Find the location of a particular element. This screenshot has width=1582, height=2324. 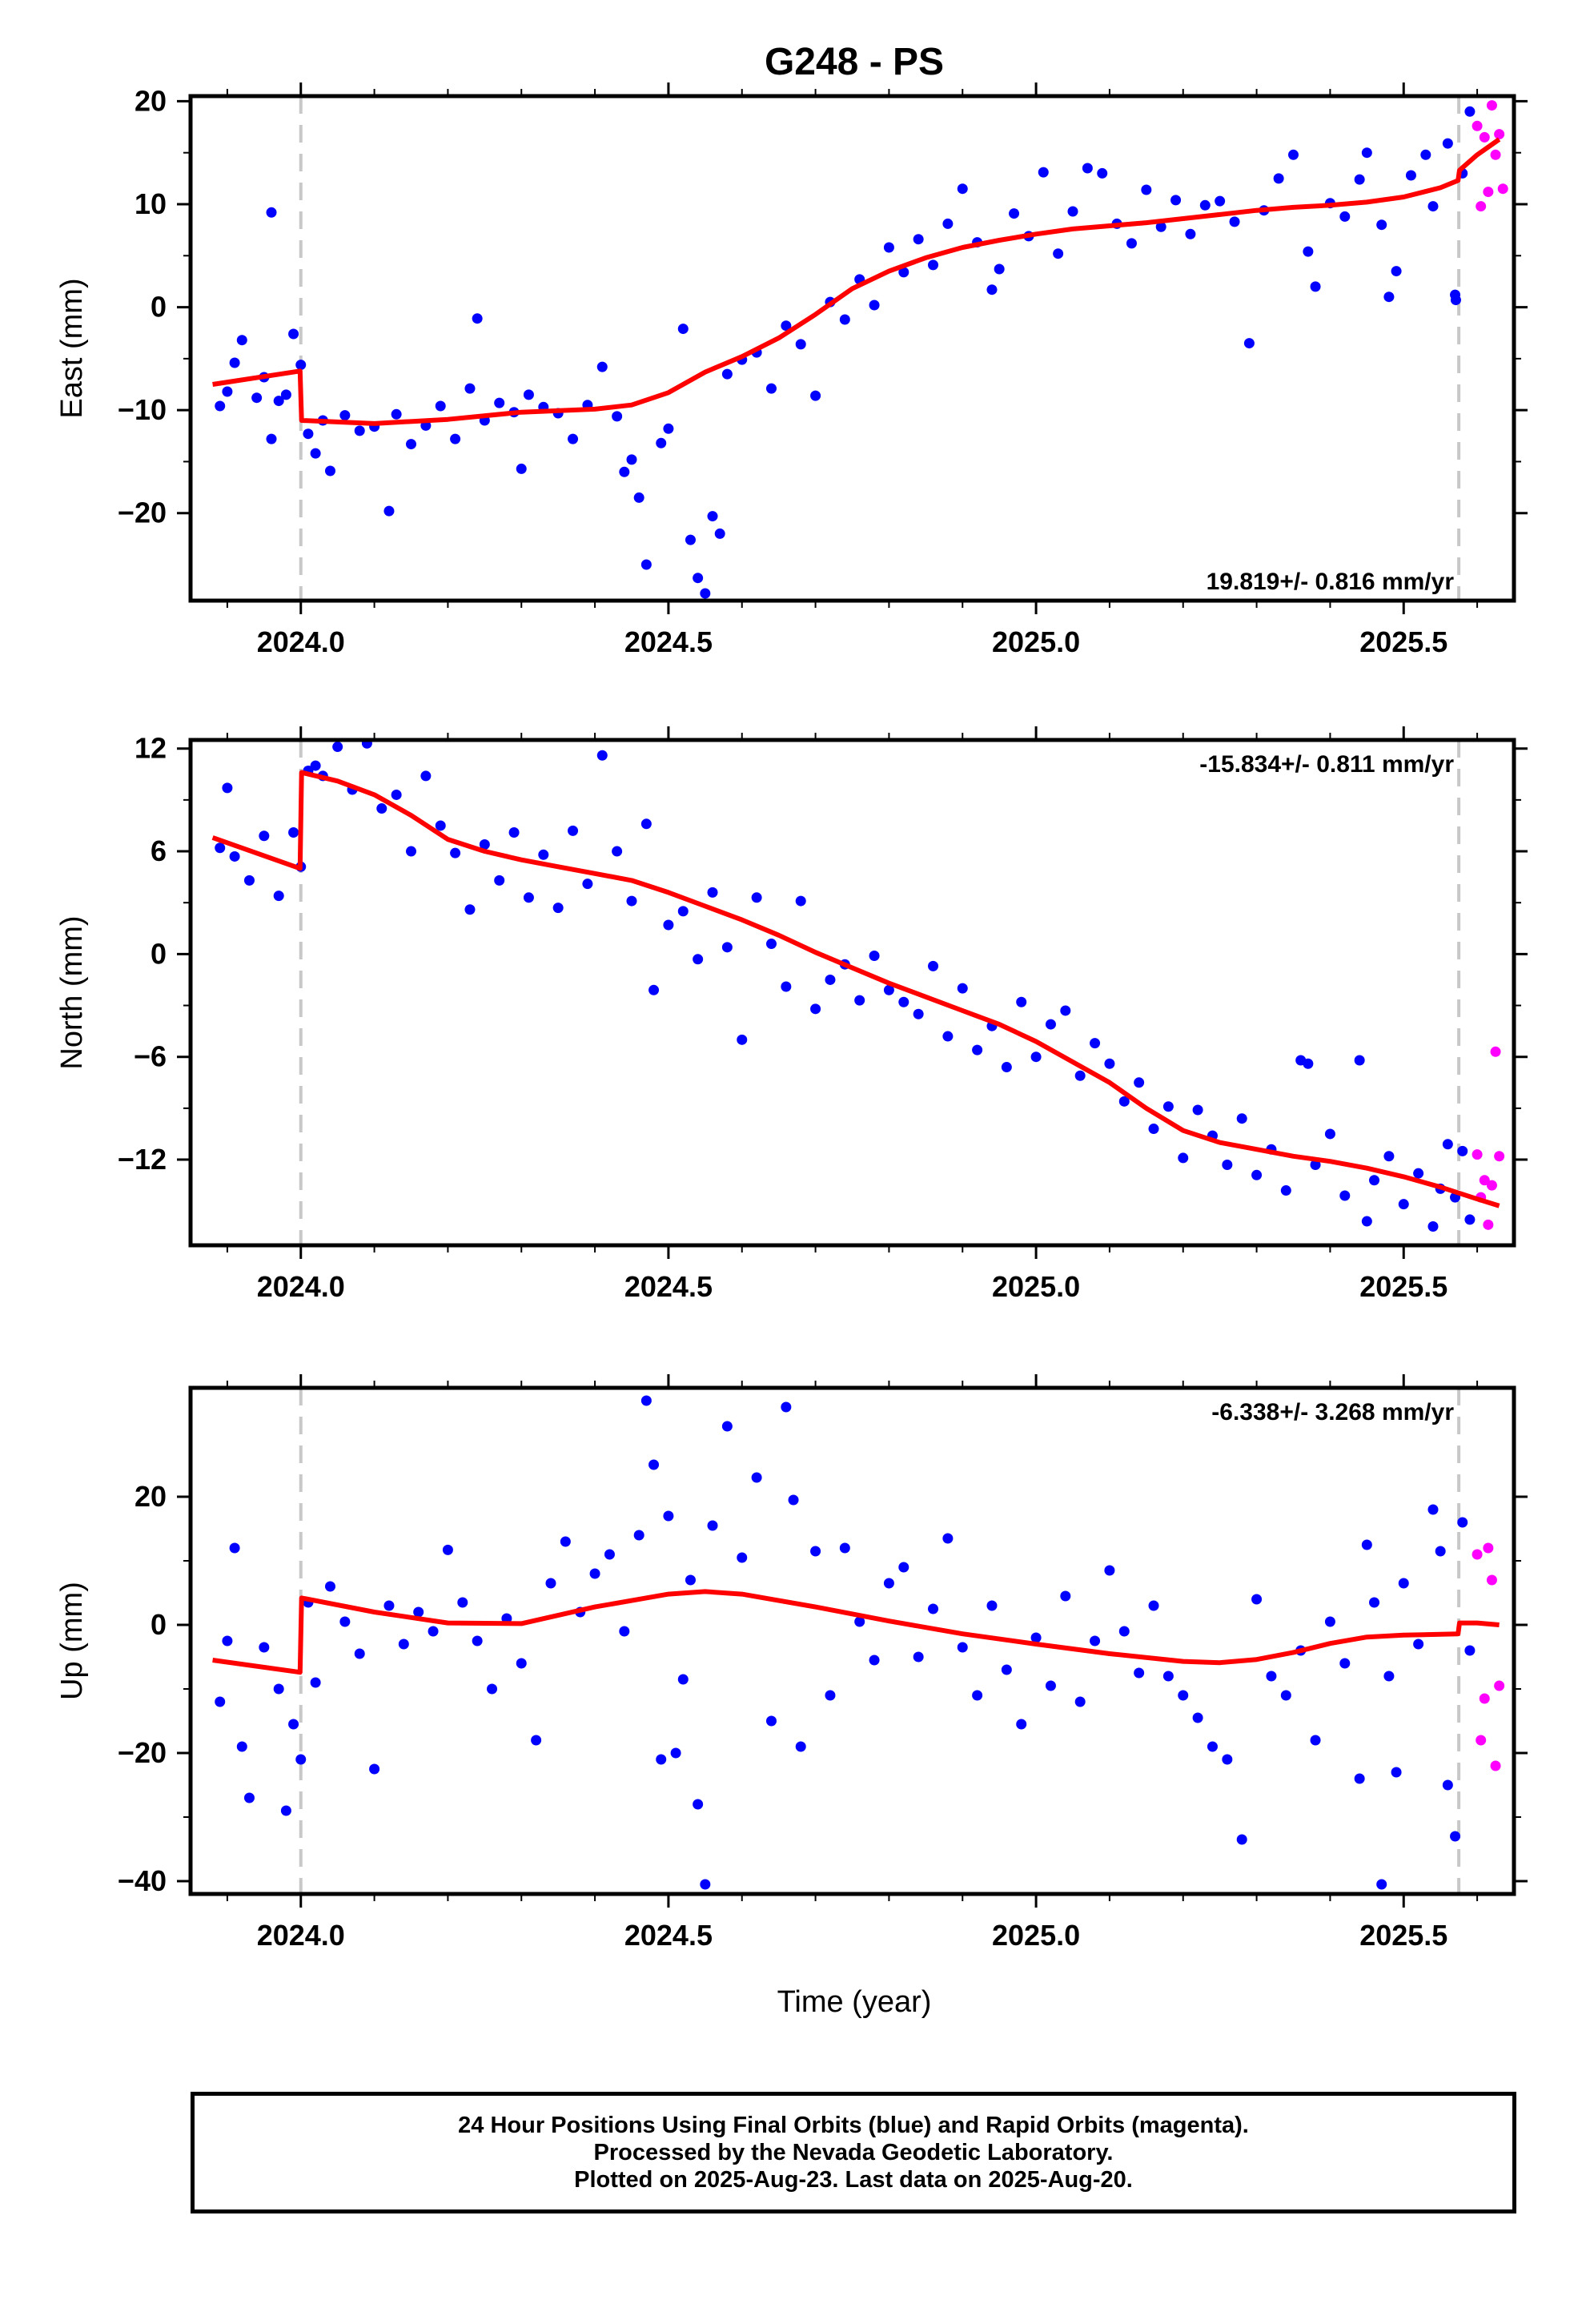

y-tick-label: 20 is located at coordinates (151, 1497).